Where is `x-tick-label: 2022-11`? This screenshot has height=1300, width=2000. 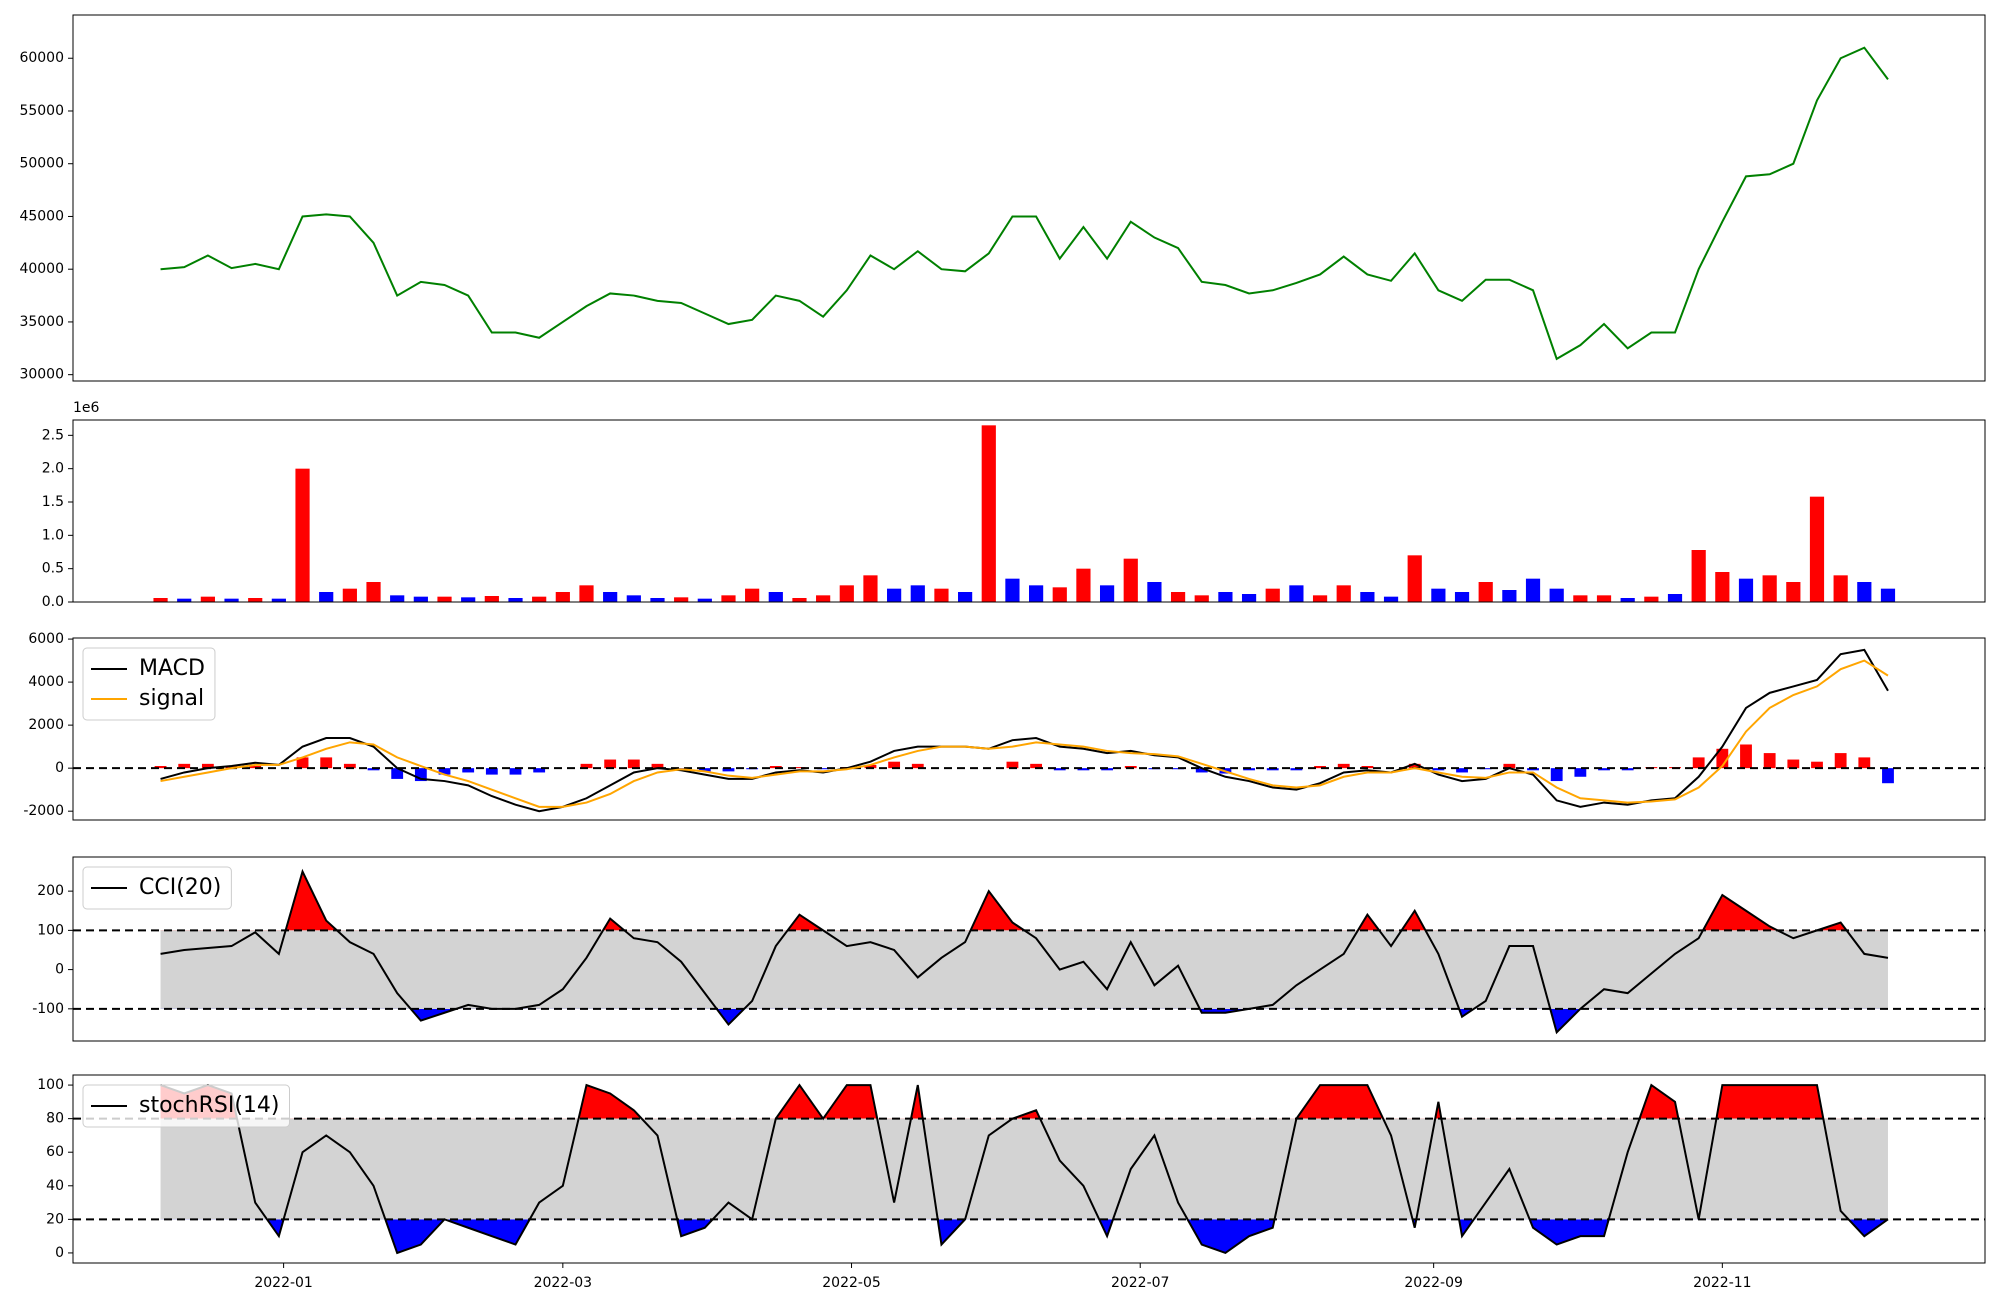
x-tick-label: 2022-11 is located at coordinates (1722, 1283).